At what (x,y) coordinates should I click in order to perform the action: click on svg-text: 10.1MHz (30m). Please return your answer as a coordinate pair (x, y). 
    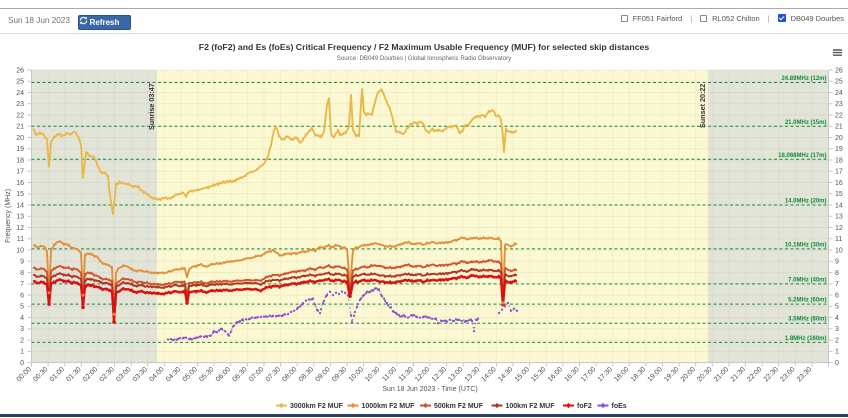
    Looking at the image, I should click on (806, 245).